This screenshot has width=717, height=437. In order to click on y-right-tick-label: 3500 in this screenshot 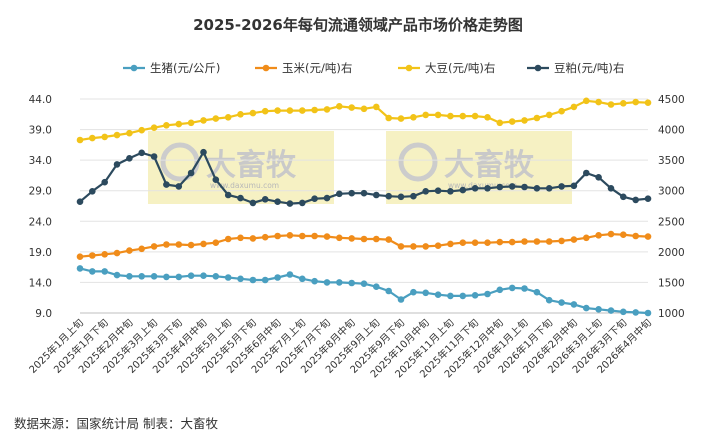, I will do `click(671, 161)`.